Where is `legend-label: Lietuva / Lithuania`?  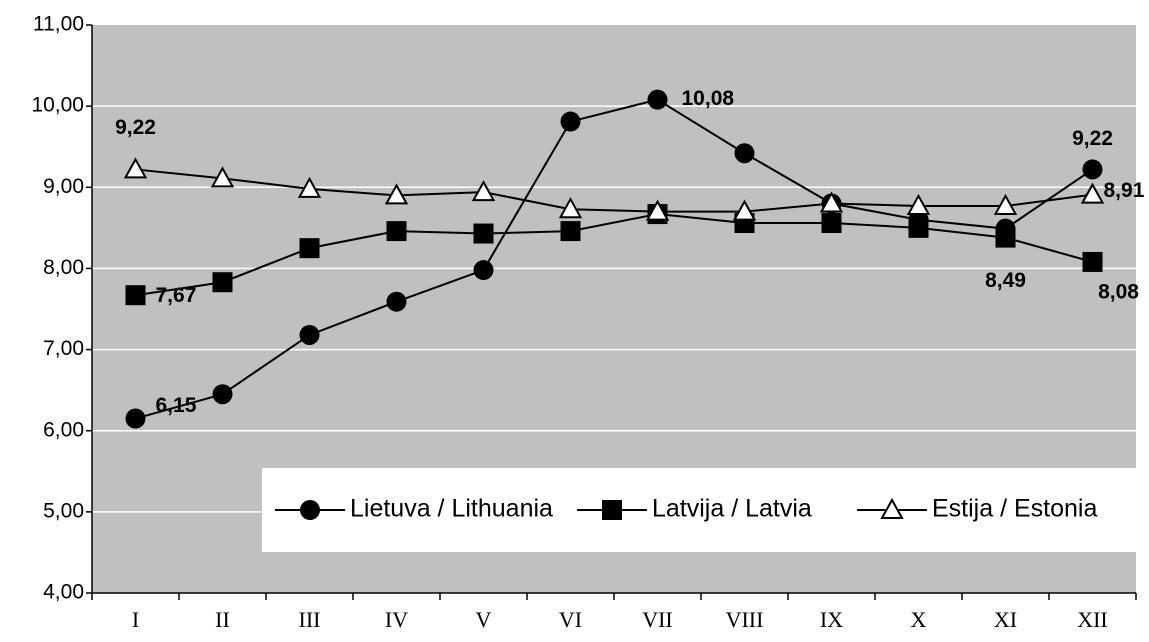
legend-label: Lietuva / Lithuania is located at coordinates (451, 509).